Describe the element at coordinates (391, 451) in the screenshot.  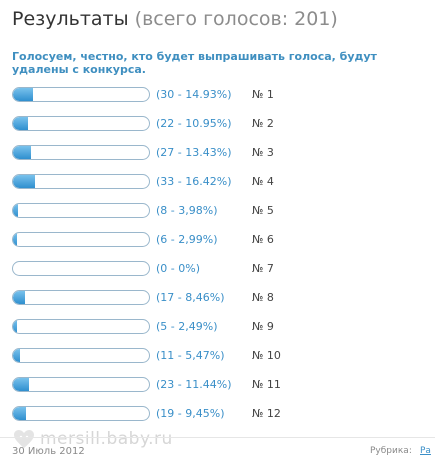
I see `rubric-label: Рубрика:` at that location.